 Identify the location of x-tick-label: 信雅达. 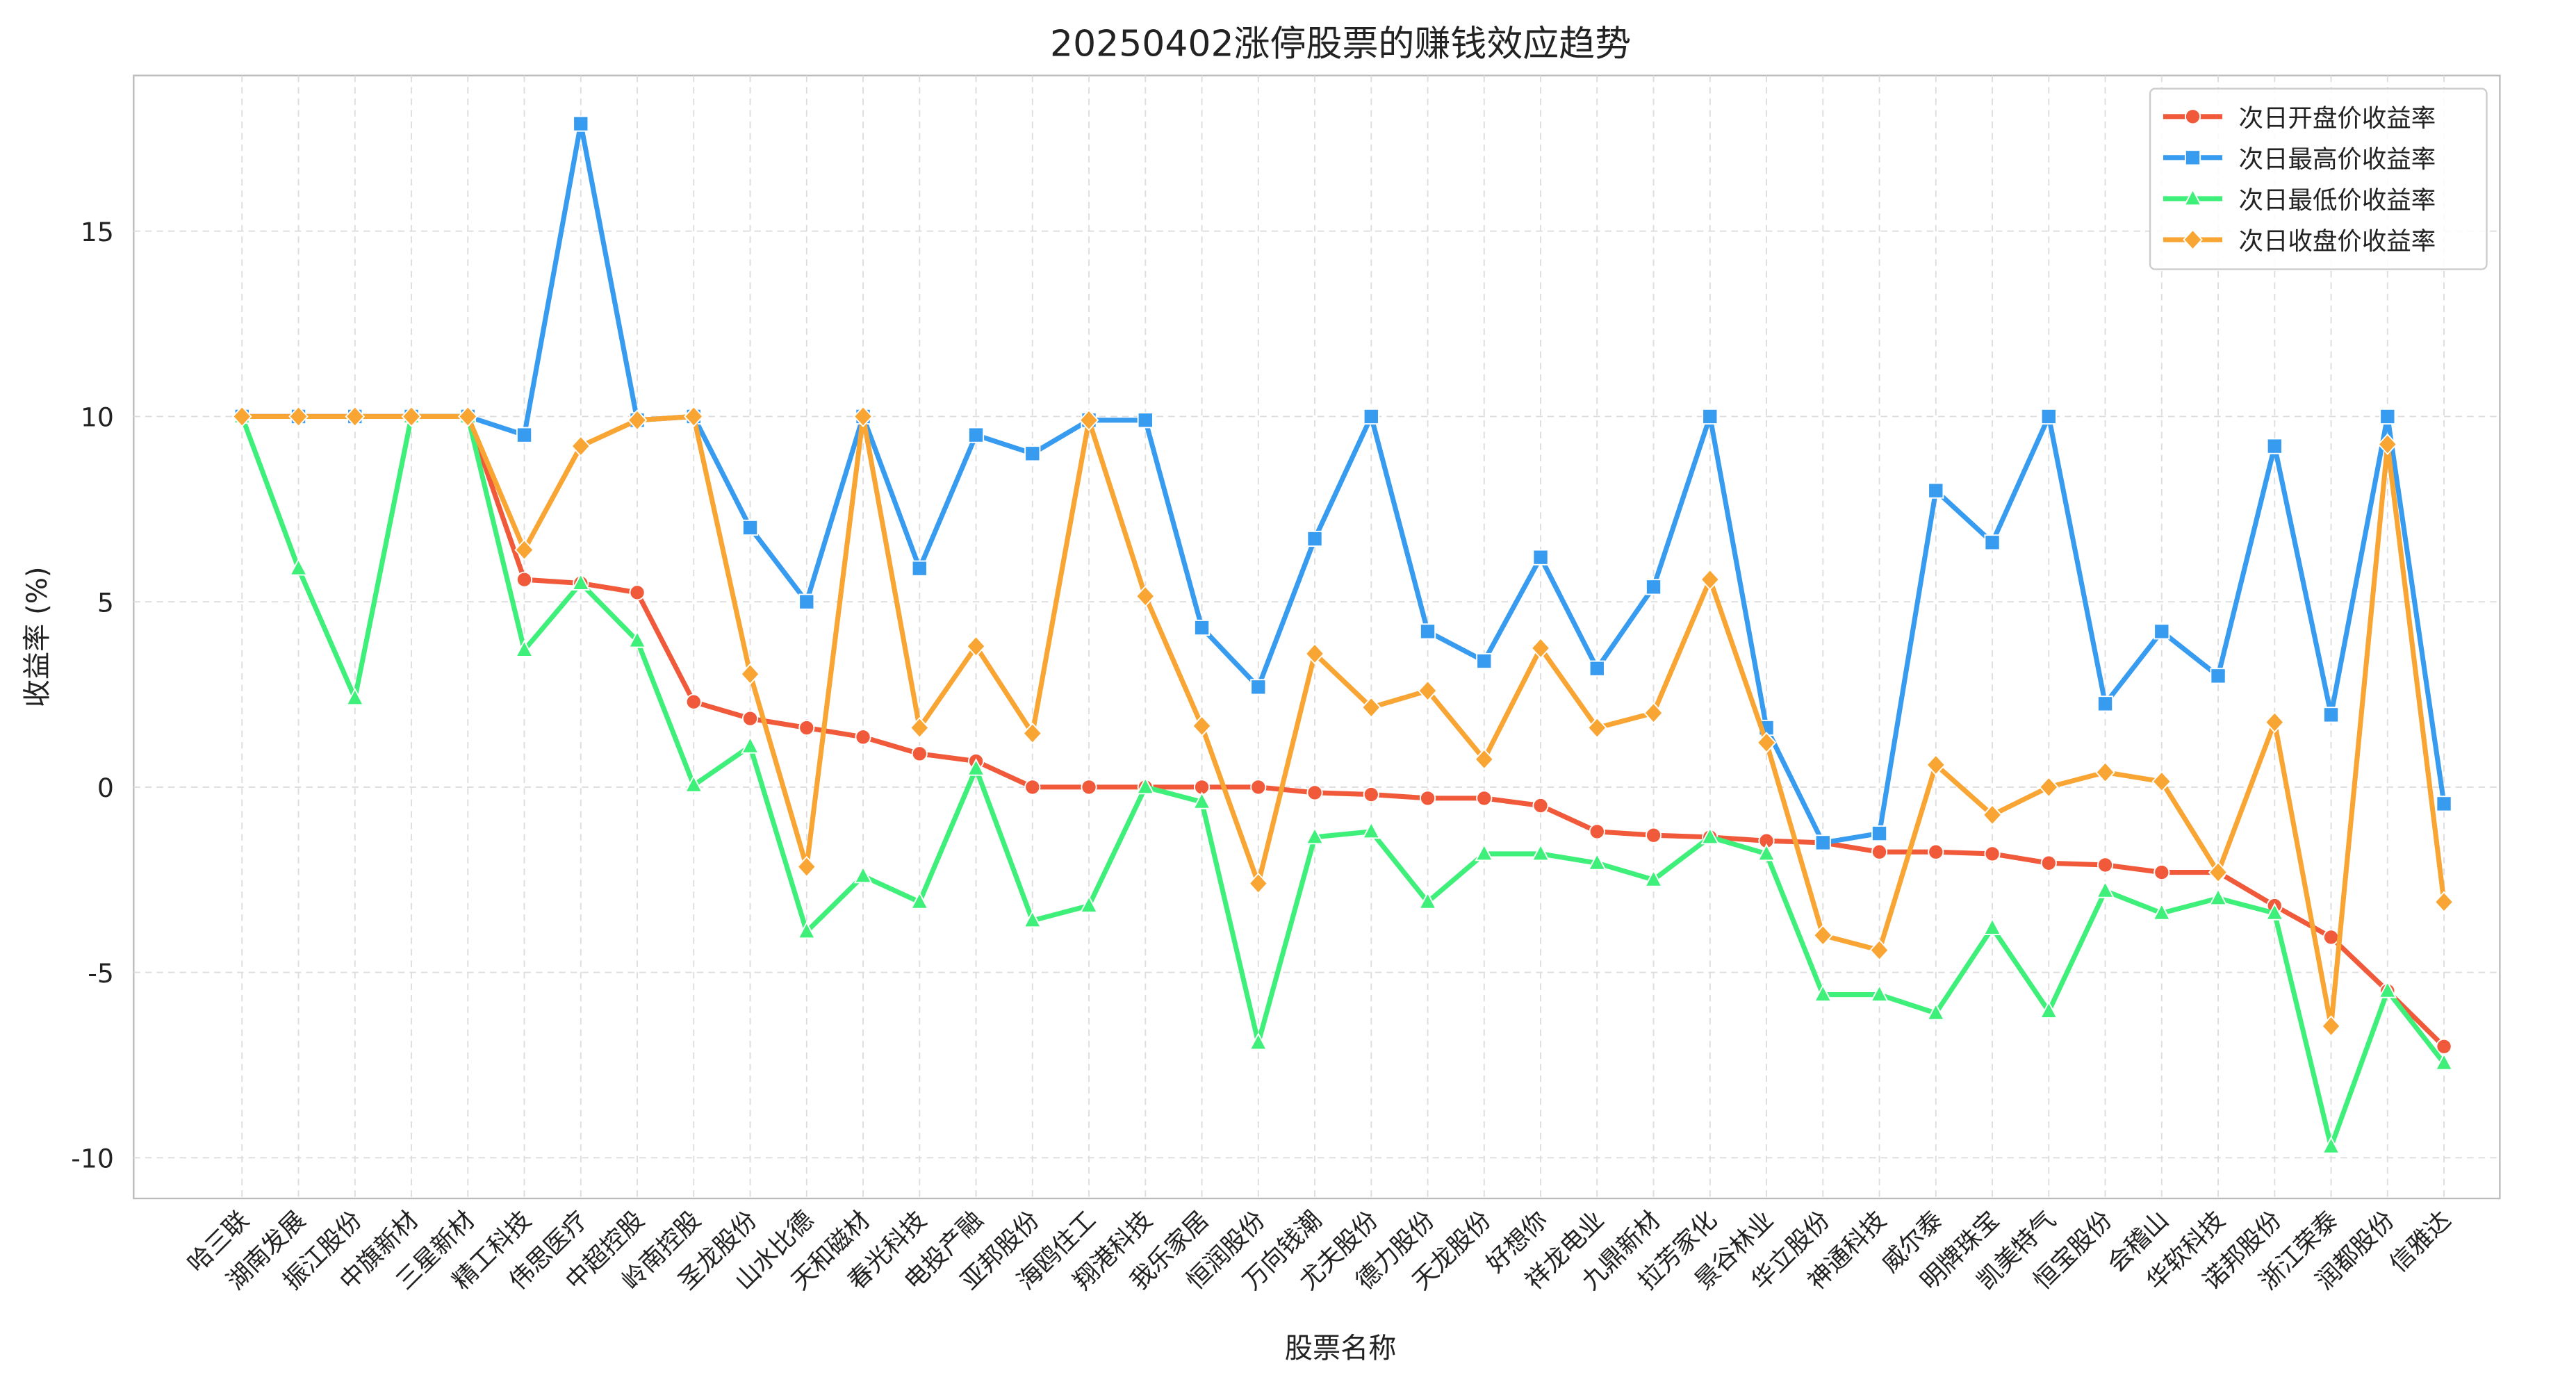
(2420, 1241).